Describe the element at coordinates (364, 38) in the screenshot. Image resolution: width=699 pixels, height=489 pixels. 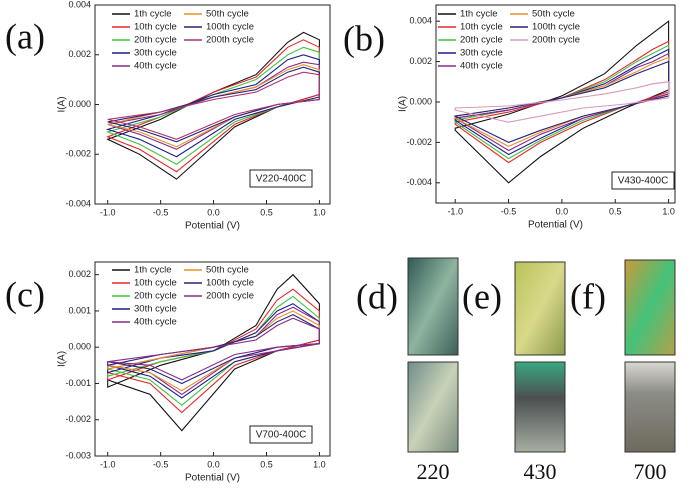
I see `panel-label: (b)` at that location.